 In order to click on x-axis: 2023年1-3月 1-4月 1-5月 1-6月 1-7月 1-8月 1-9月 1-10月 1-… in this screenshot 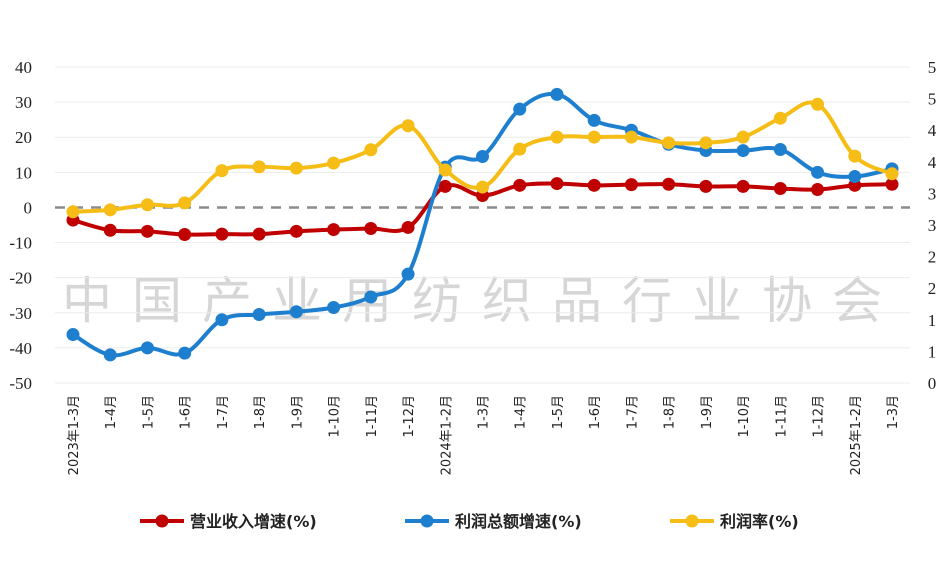, I will do `click(484, 435)`.